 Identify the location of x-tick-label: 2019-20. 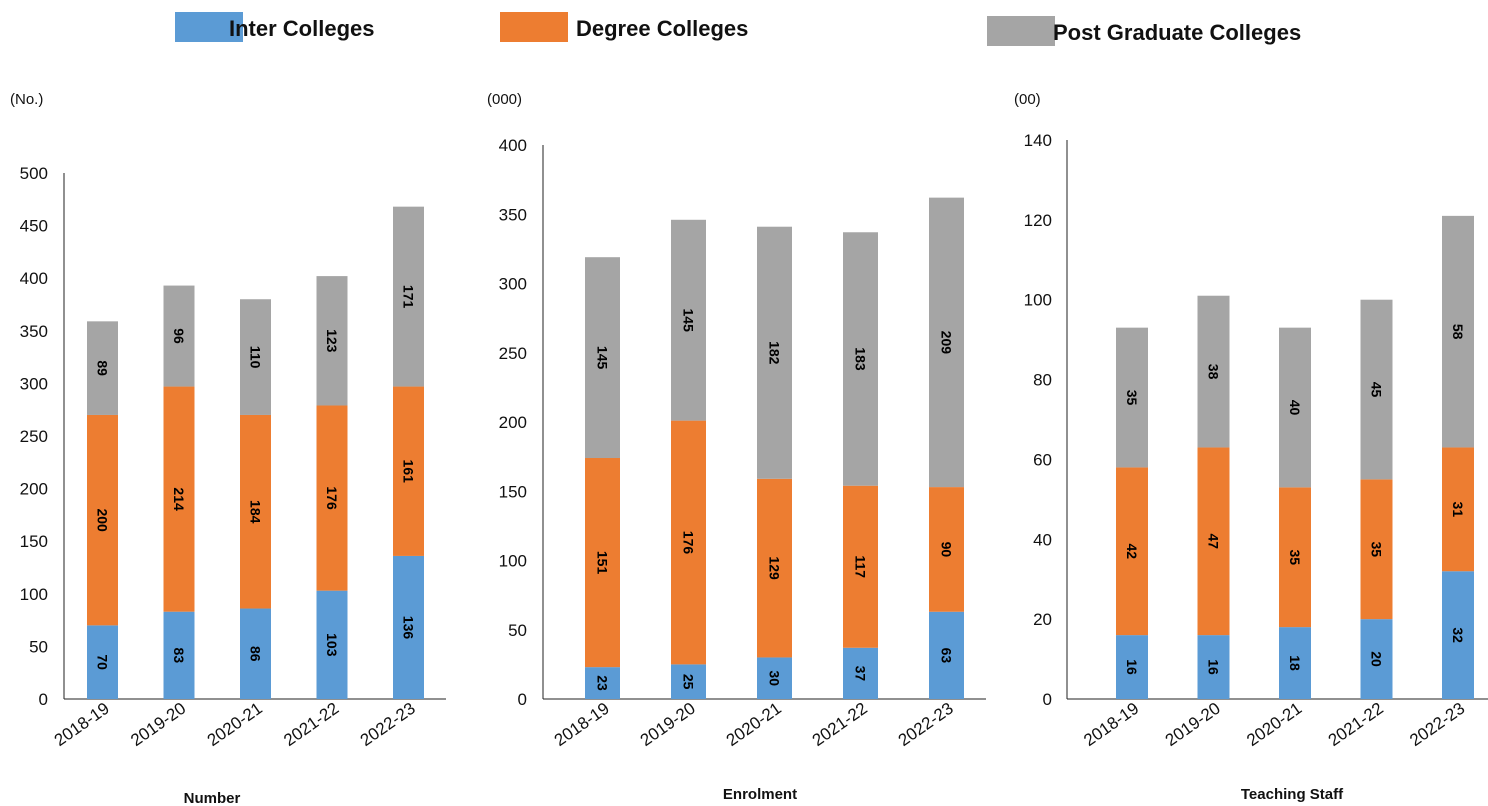
(1193, 724).